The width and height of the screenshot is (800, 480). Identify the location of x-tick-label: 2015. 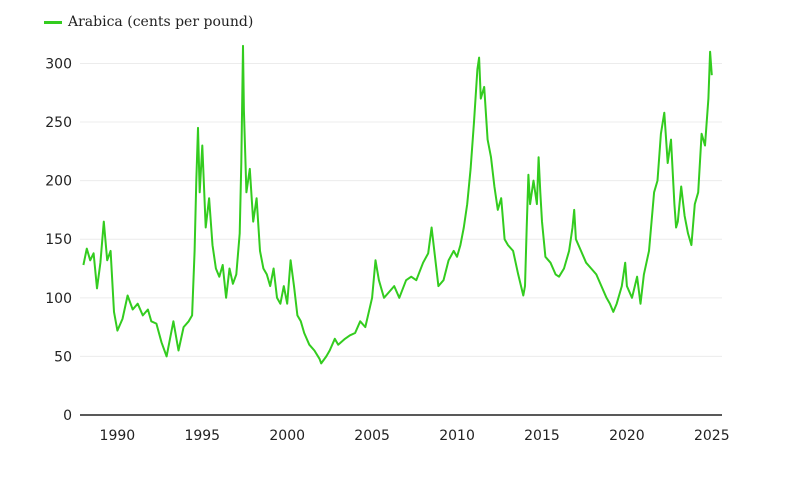
(542, 436).